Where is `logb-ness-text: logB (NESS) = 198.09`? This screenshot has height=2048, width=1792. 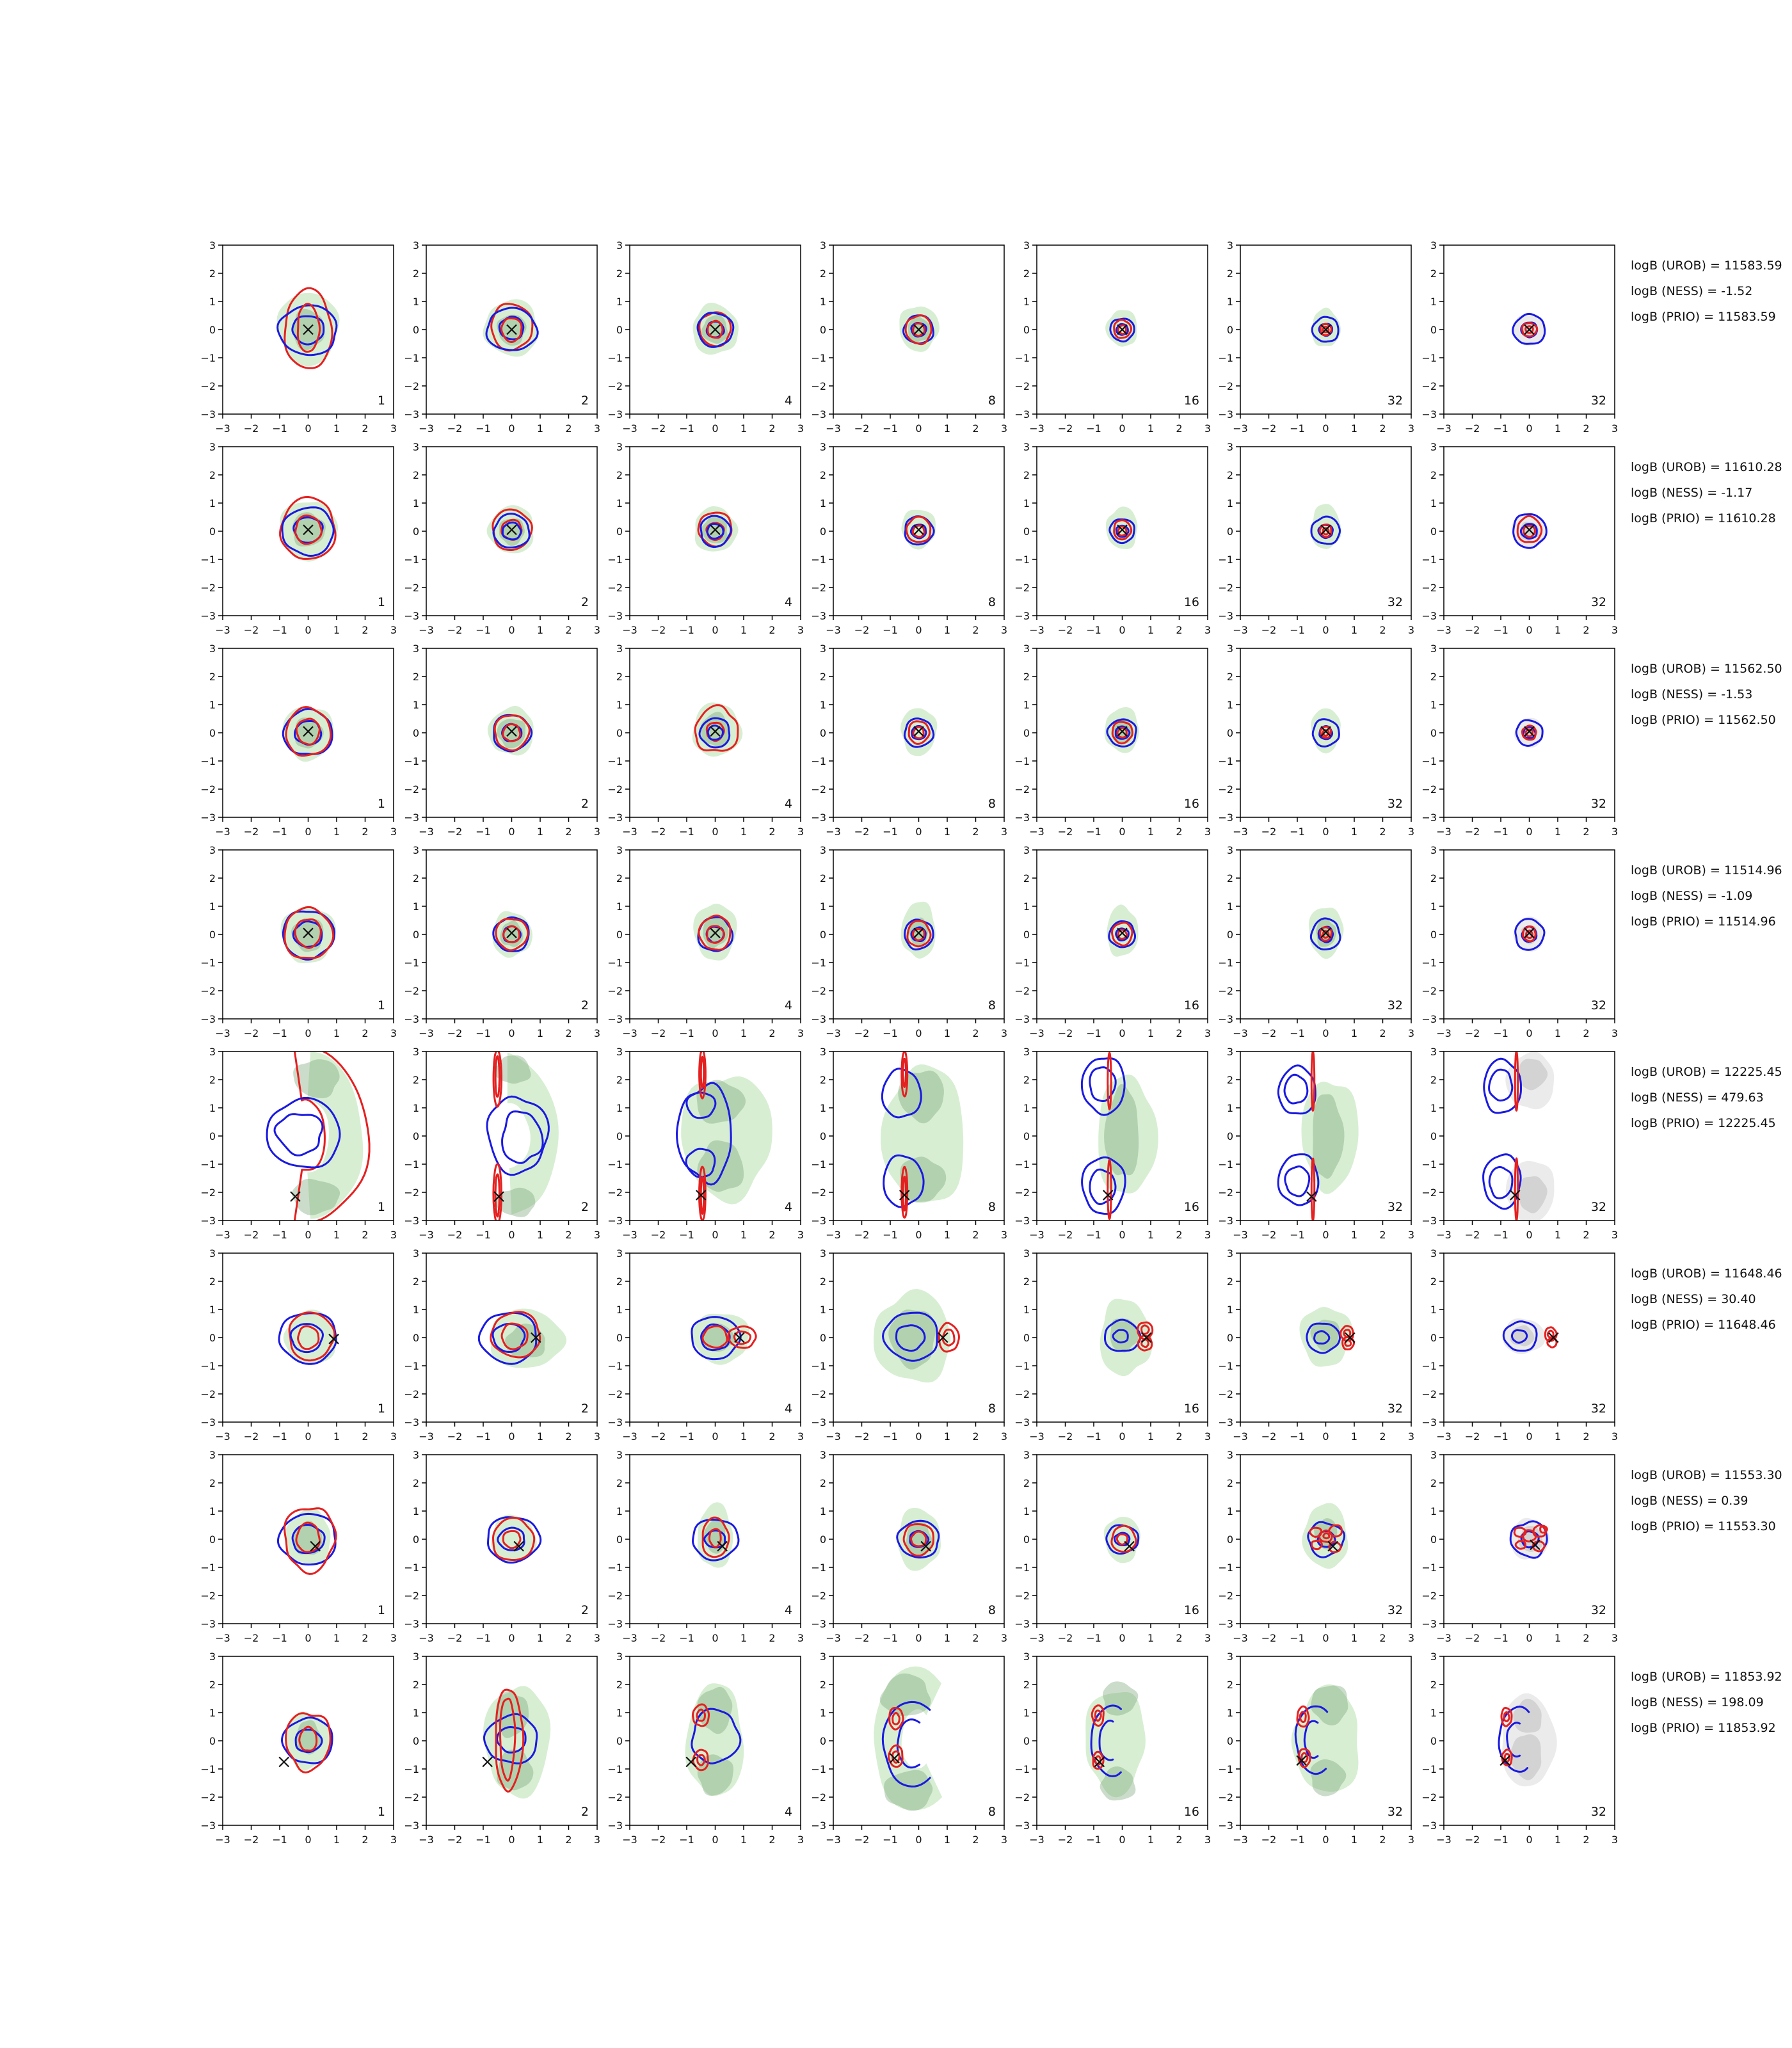
logb-ness-text: logB (NESS) = 198.09 is located at coordinates (1697, 1702).